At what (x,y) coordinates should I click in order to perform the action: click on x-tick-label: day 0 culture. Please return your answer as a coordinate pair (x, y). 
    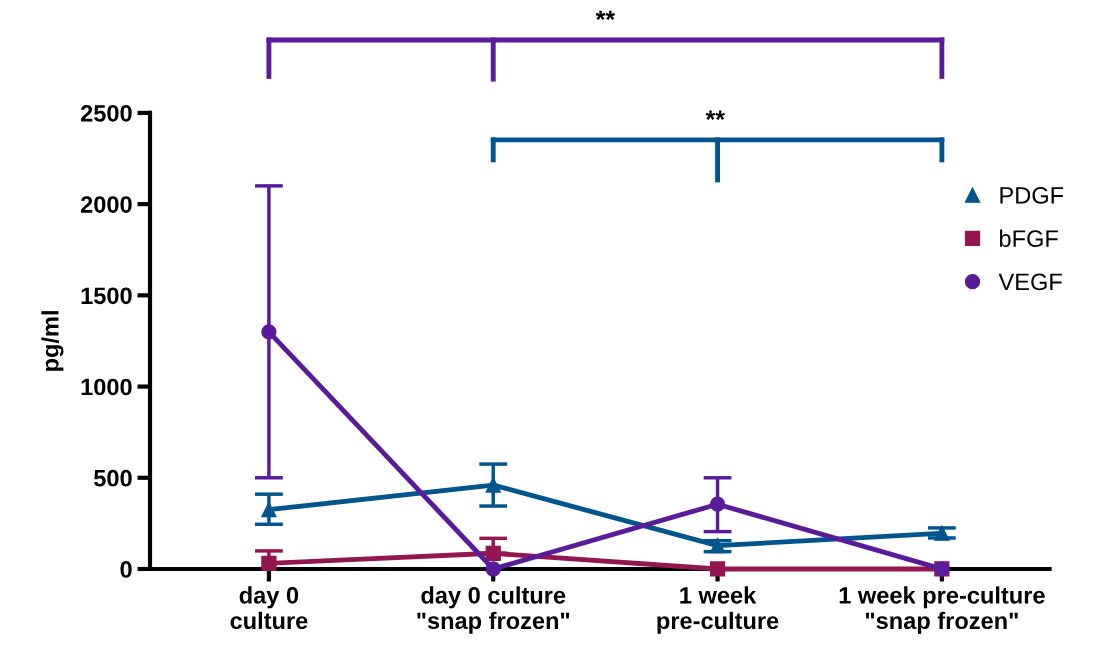
    Looking at the image, I should click on (269, 608).